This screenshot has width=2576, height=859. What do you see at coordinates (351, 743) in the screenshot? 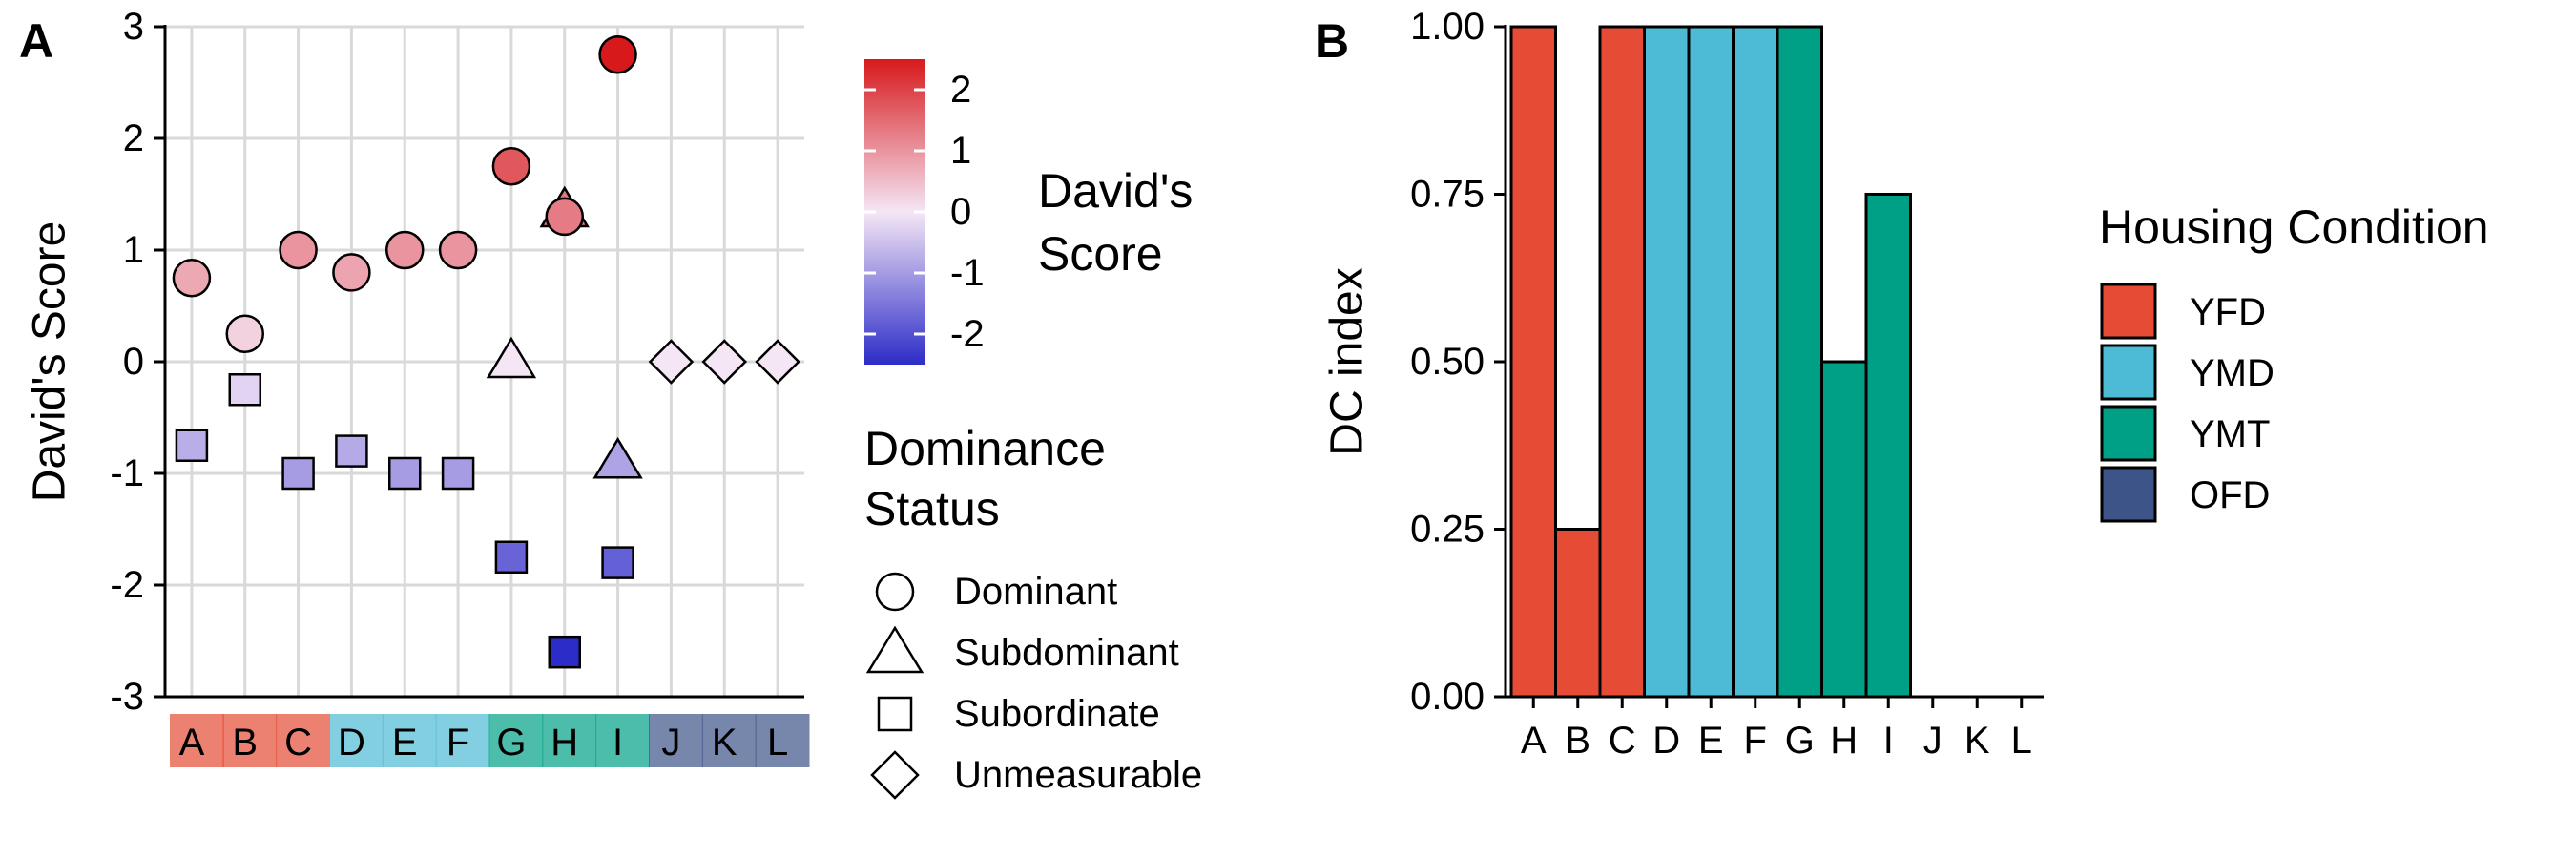
I see `category-label: D` at bounding box center [351, 743].